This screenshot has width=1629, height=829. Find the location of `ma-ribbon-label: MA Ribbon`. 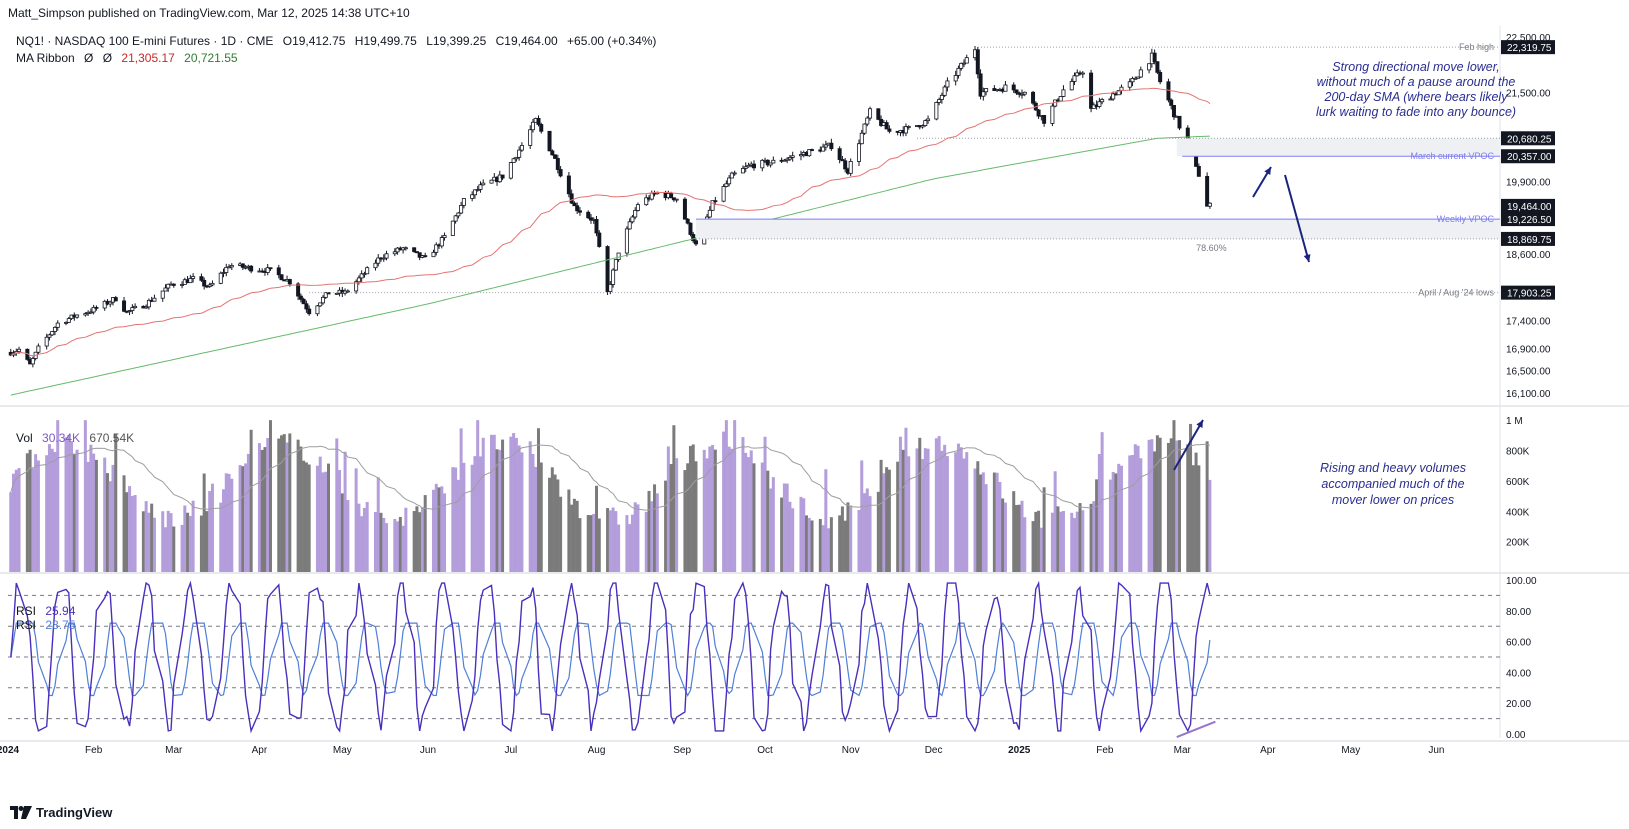

ma-ribbon-label: MA Ribbon is located at coordinates (45, 58).